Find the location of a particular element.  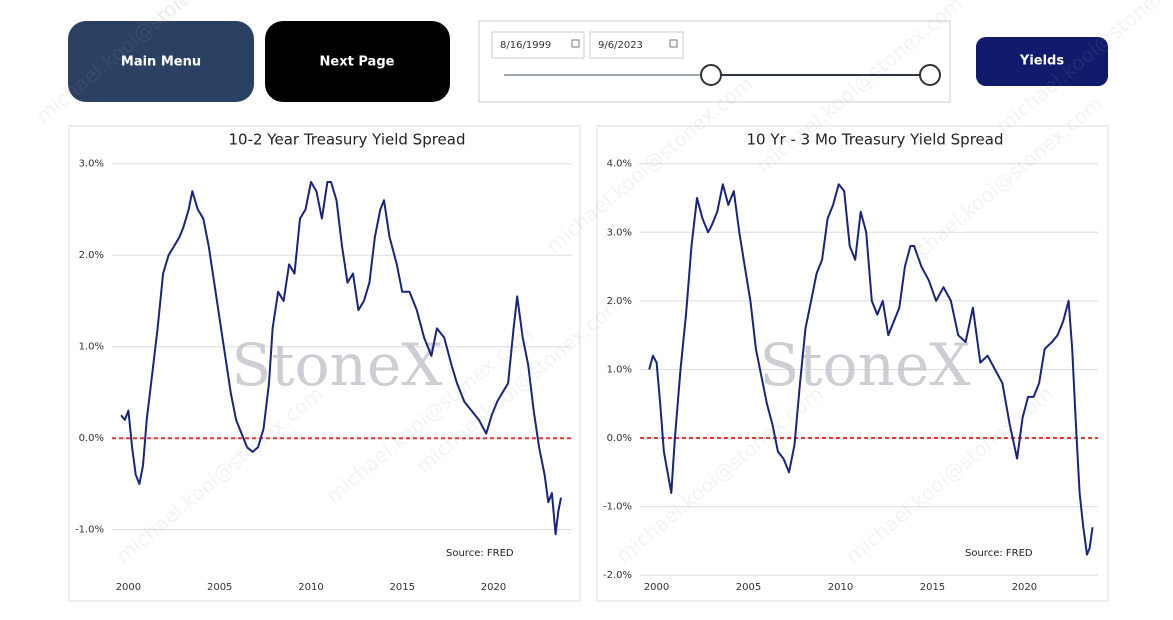

main-menu-label: Main Menu is located at coordinates (161, 62).